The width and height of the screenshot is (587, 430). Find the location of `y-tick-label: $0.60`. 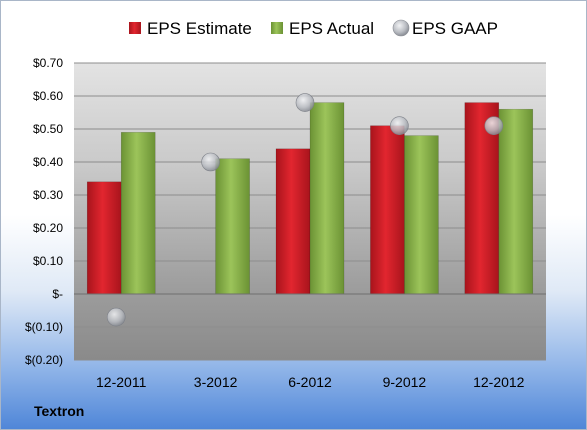

y-tick-label: $0.60 is located at coordinates (48, 96).